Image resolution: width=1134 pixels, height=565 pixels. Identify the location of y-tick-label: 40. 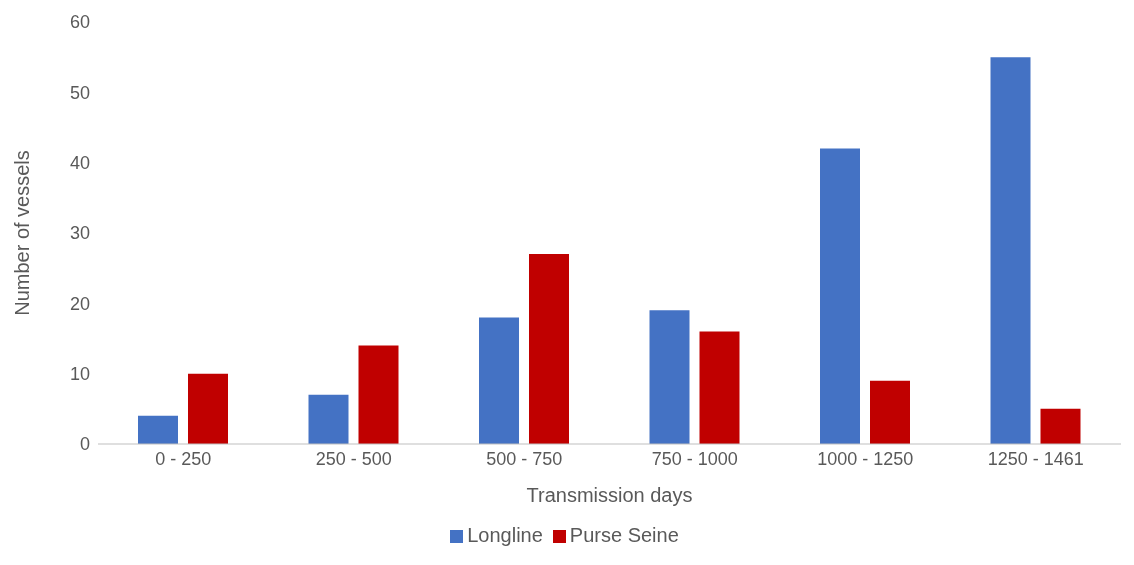
(79, 163).